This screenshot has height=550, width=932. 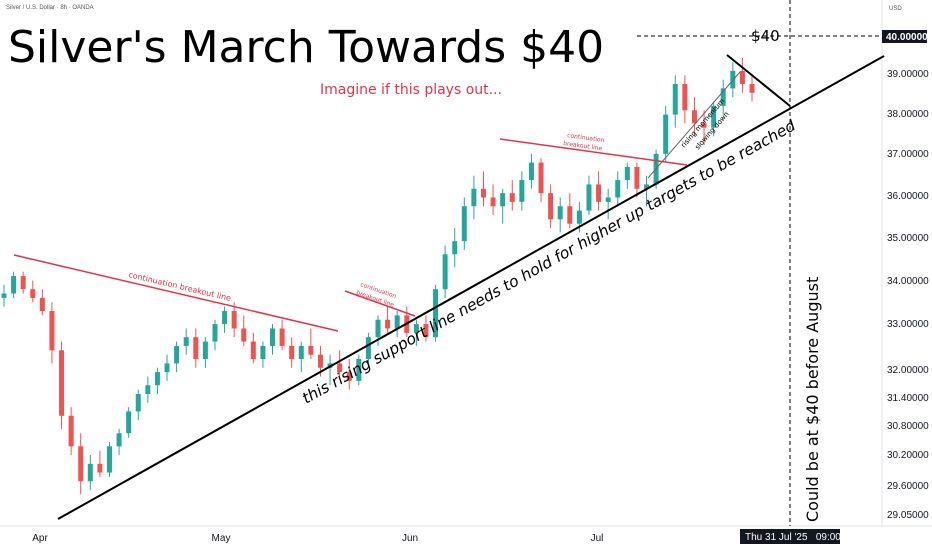 I want to click on currency-label: USD, so click(x=895, y=9).